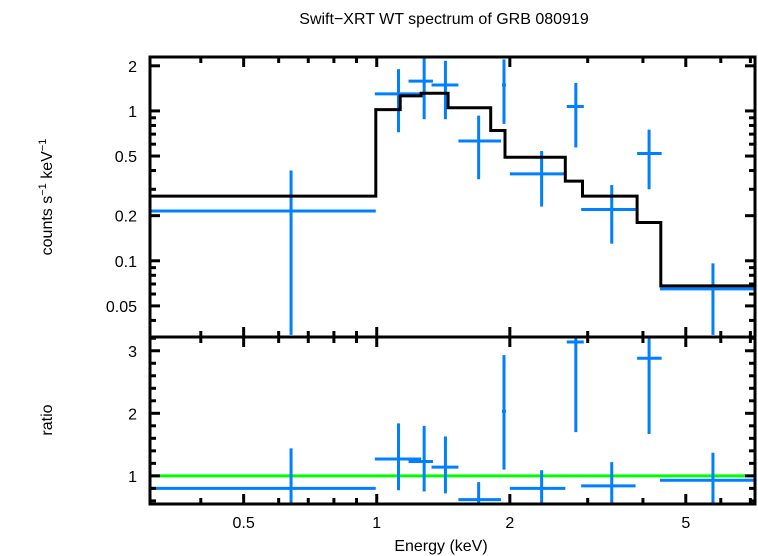  What do you see at coordinates (444, 19) in the screenshot?
I see `chart-title: Swift−XRT WT spectrum of GRB 080919` at bounding box center [444, 19].